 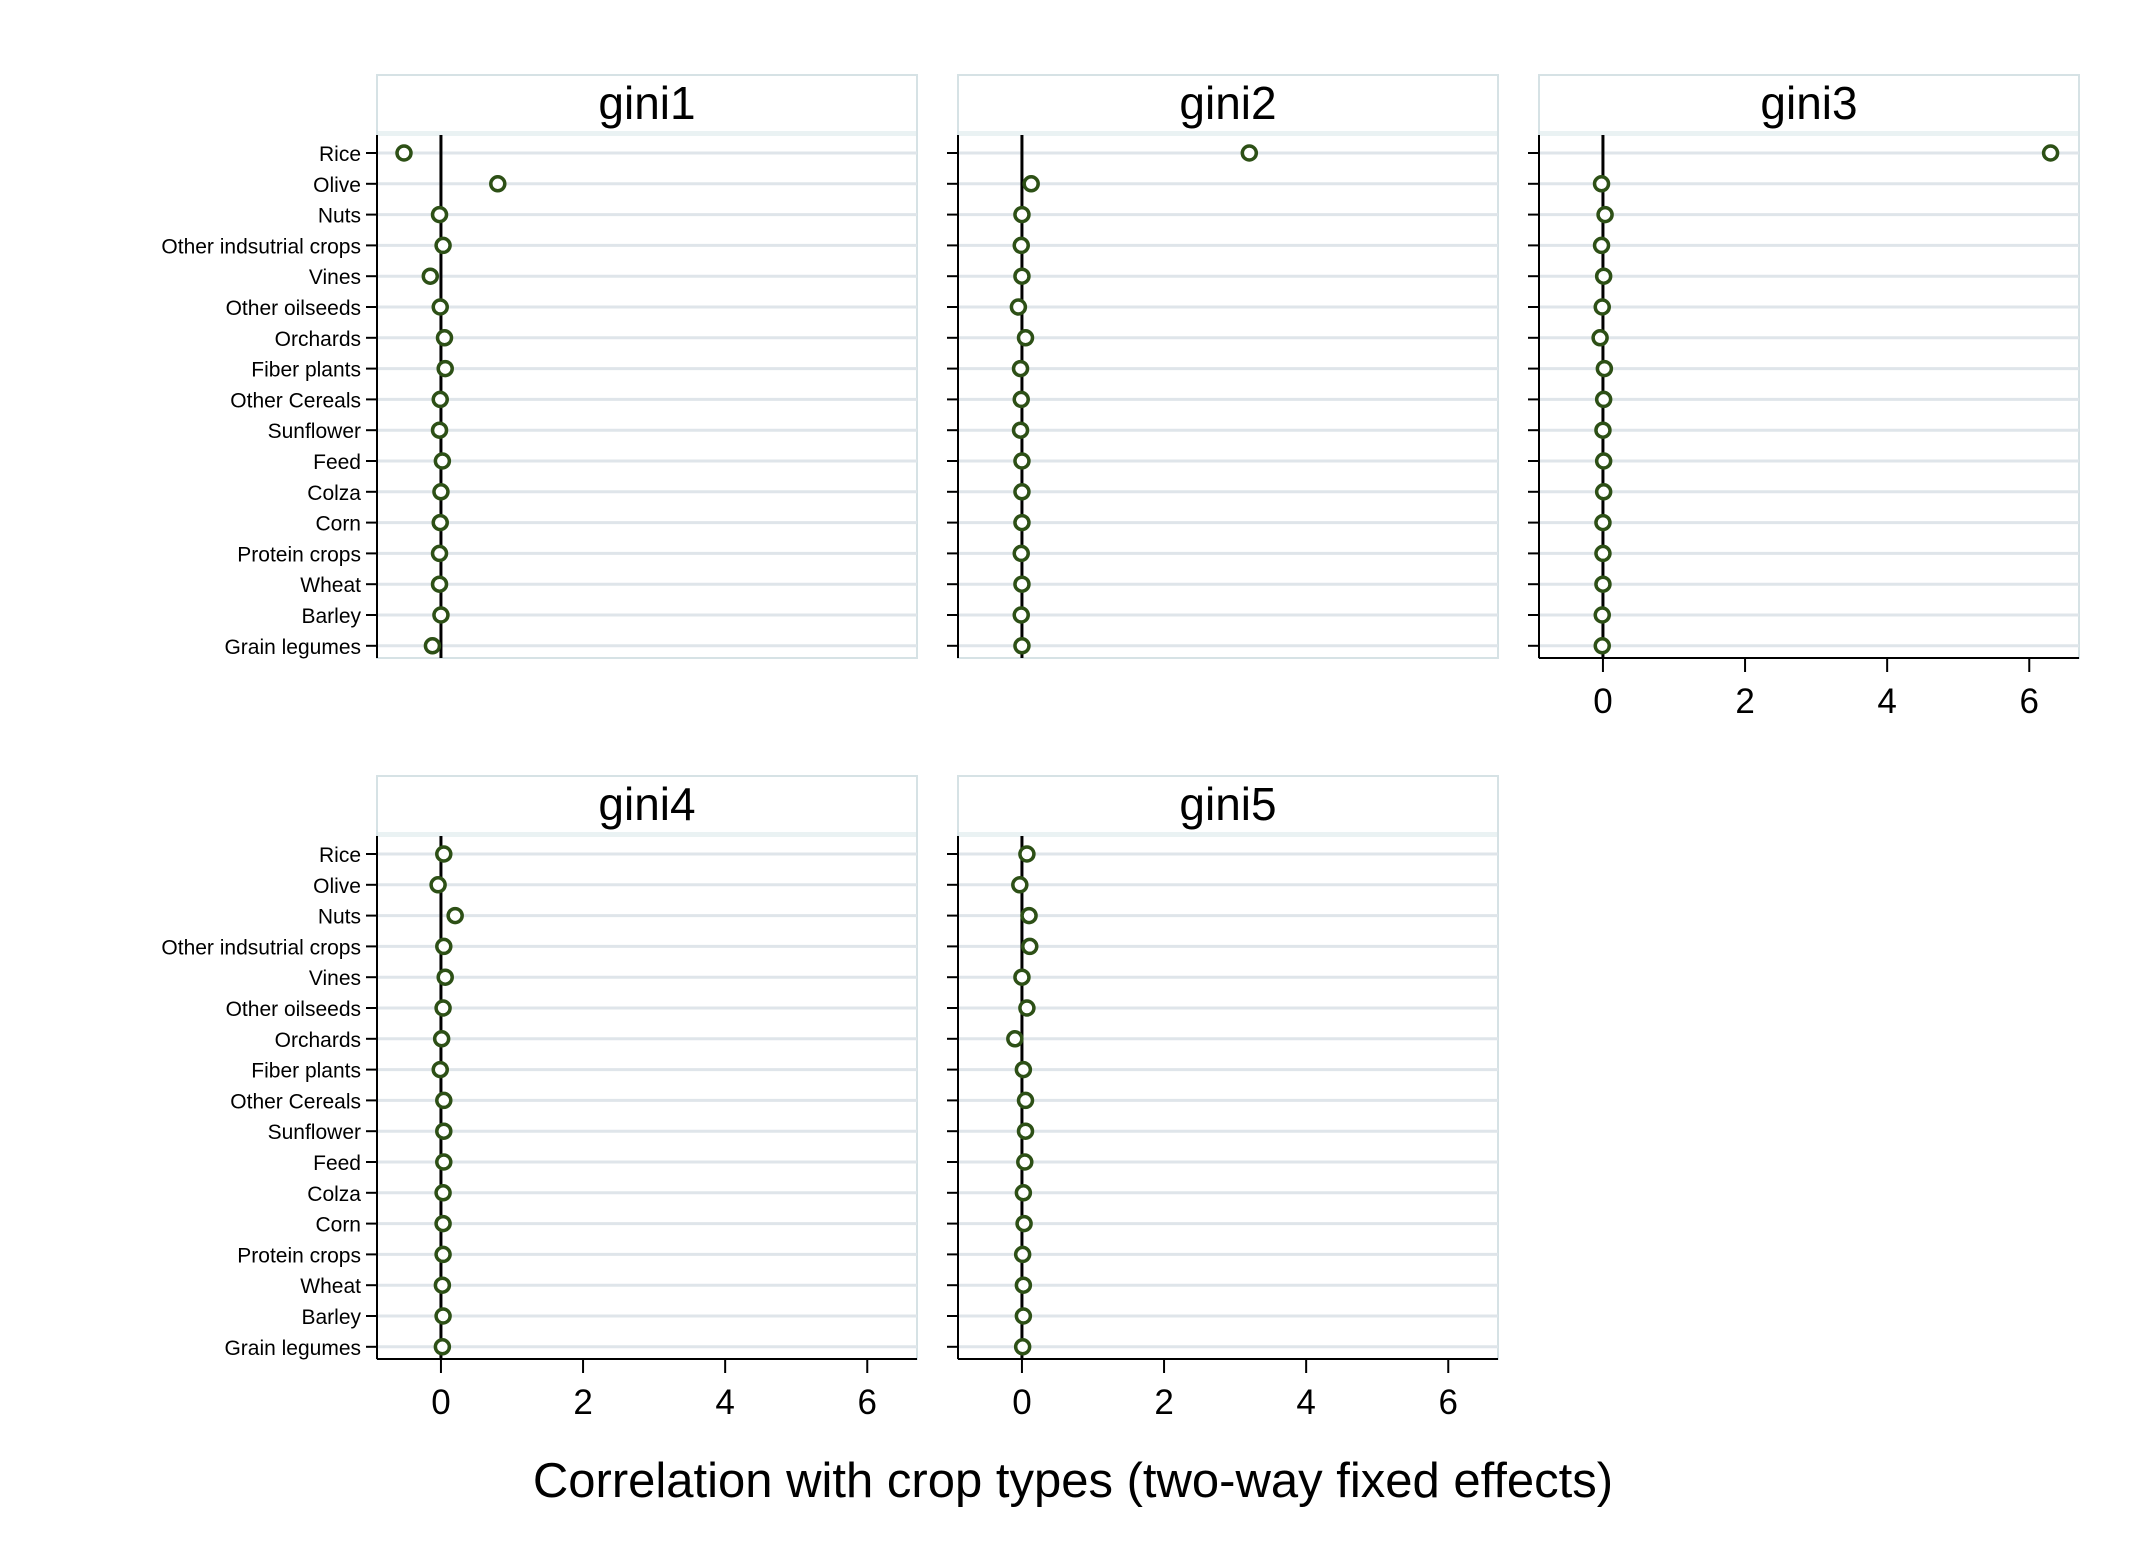 I want to click on y-tick-label: Feed, so click(x=337, y=462).